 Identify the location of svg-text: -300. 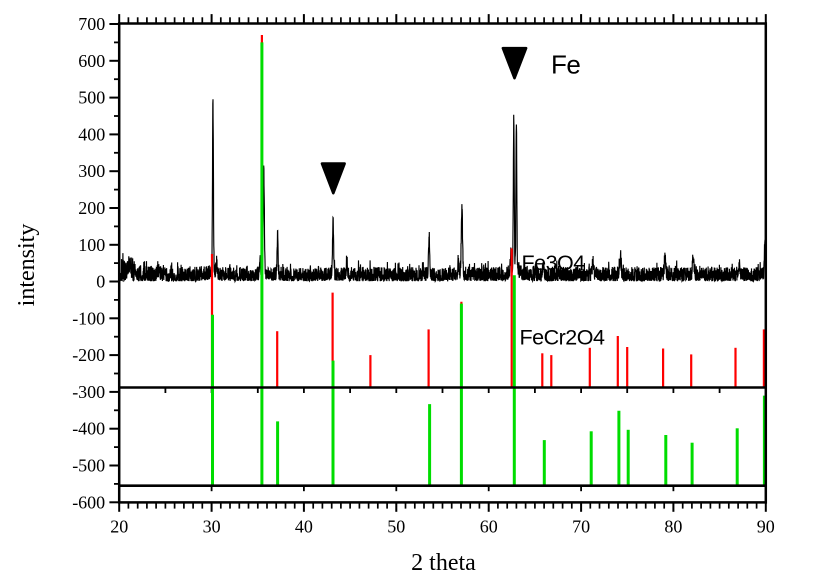
(88, 392).